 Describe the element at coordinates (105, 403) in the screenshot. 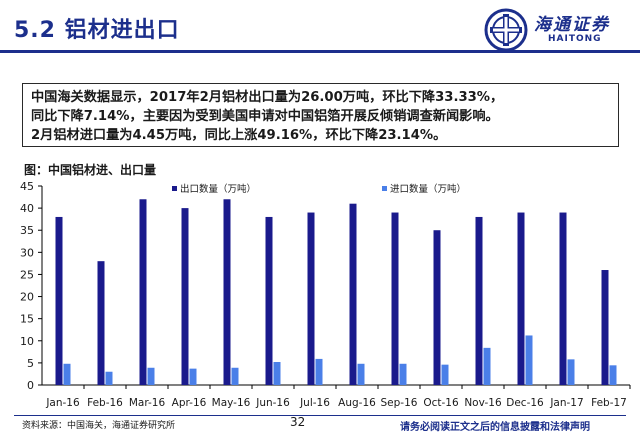

I see `x-tick-label: Feb-16` at that location.